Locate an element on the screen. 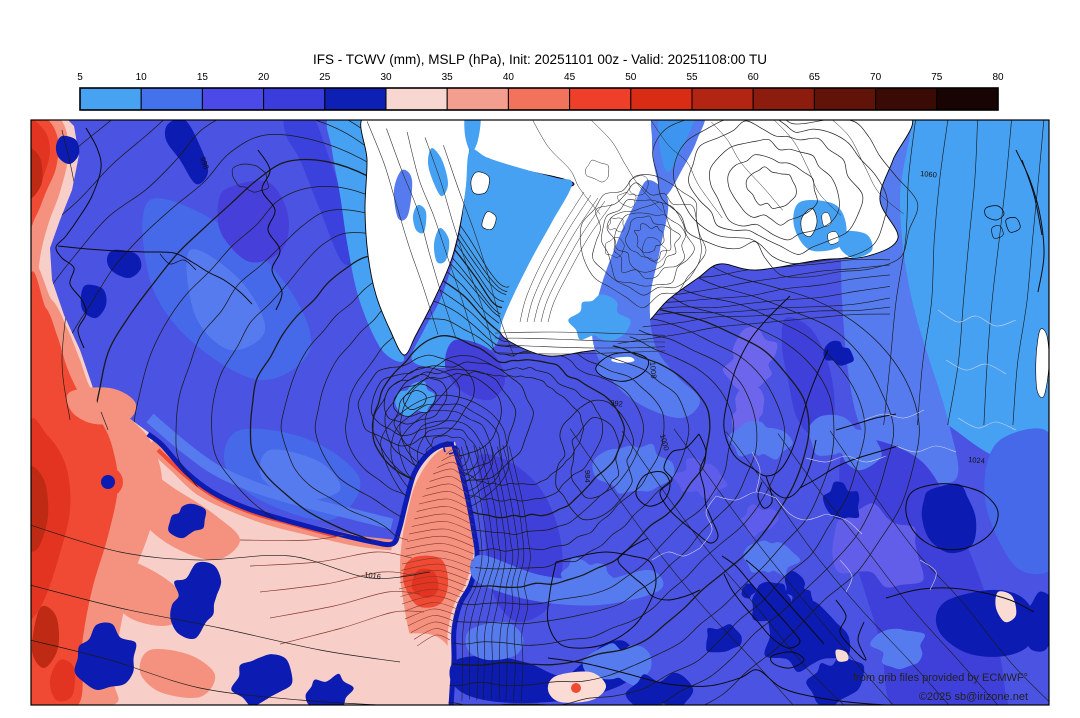 The width and height of the screenshot is (1080, 718). svg-text: 55 is located at coordinates (692, 77).